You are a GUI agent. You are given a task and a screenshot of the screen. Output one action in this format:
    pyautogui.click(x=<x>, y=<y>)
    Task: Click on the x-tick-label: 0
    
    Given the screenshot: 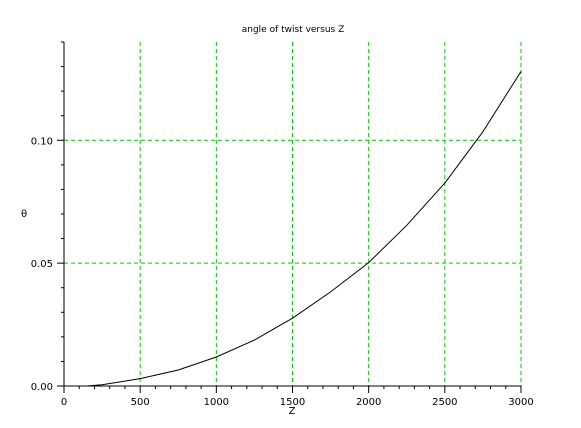 What is the action you would take?
    pyautogui.click(x=64, y=402)
    